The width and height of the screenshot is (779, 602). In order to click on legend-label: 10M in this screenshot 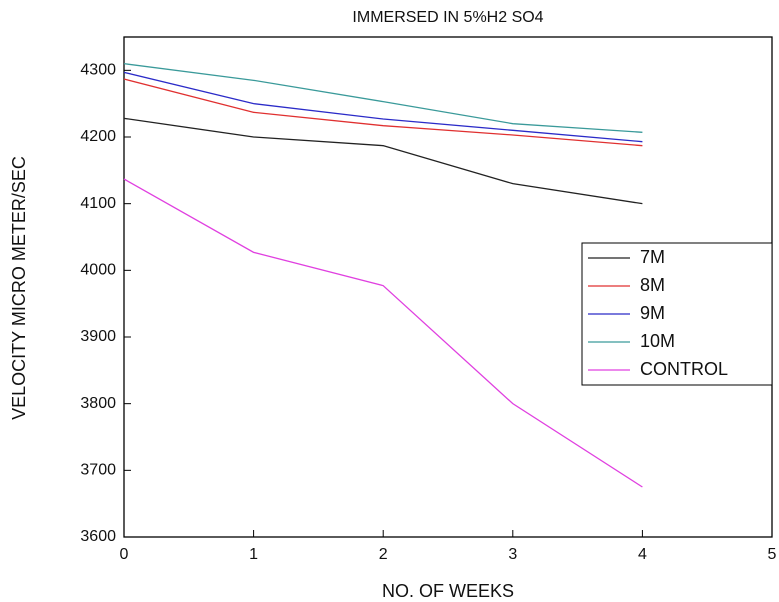, I will do `click(657, 341)`.